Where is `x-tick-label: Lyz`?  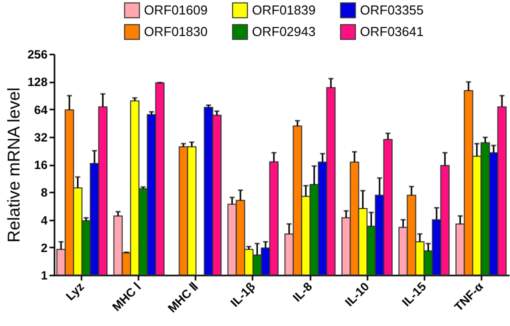
x-tick-label: Lyz is located at coordinates (75, 292).